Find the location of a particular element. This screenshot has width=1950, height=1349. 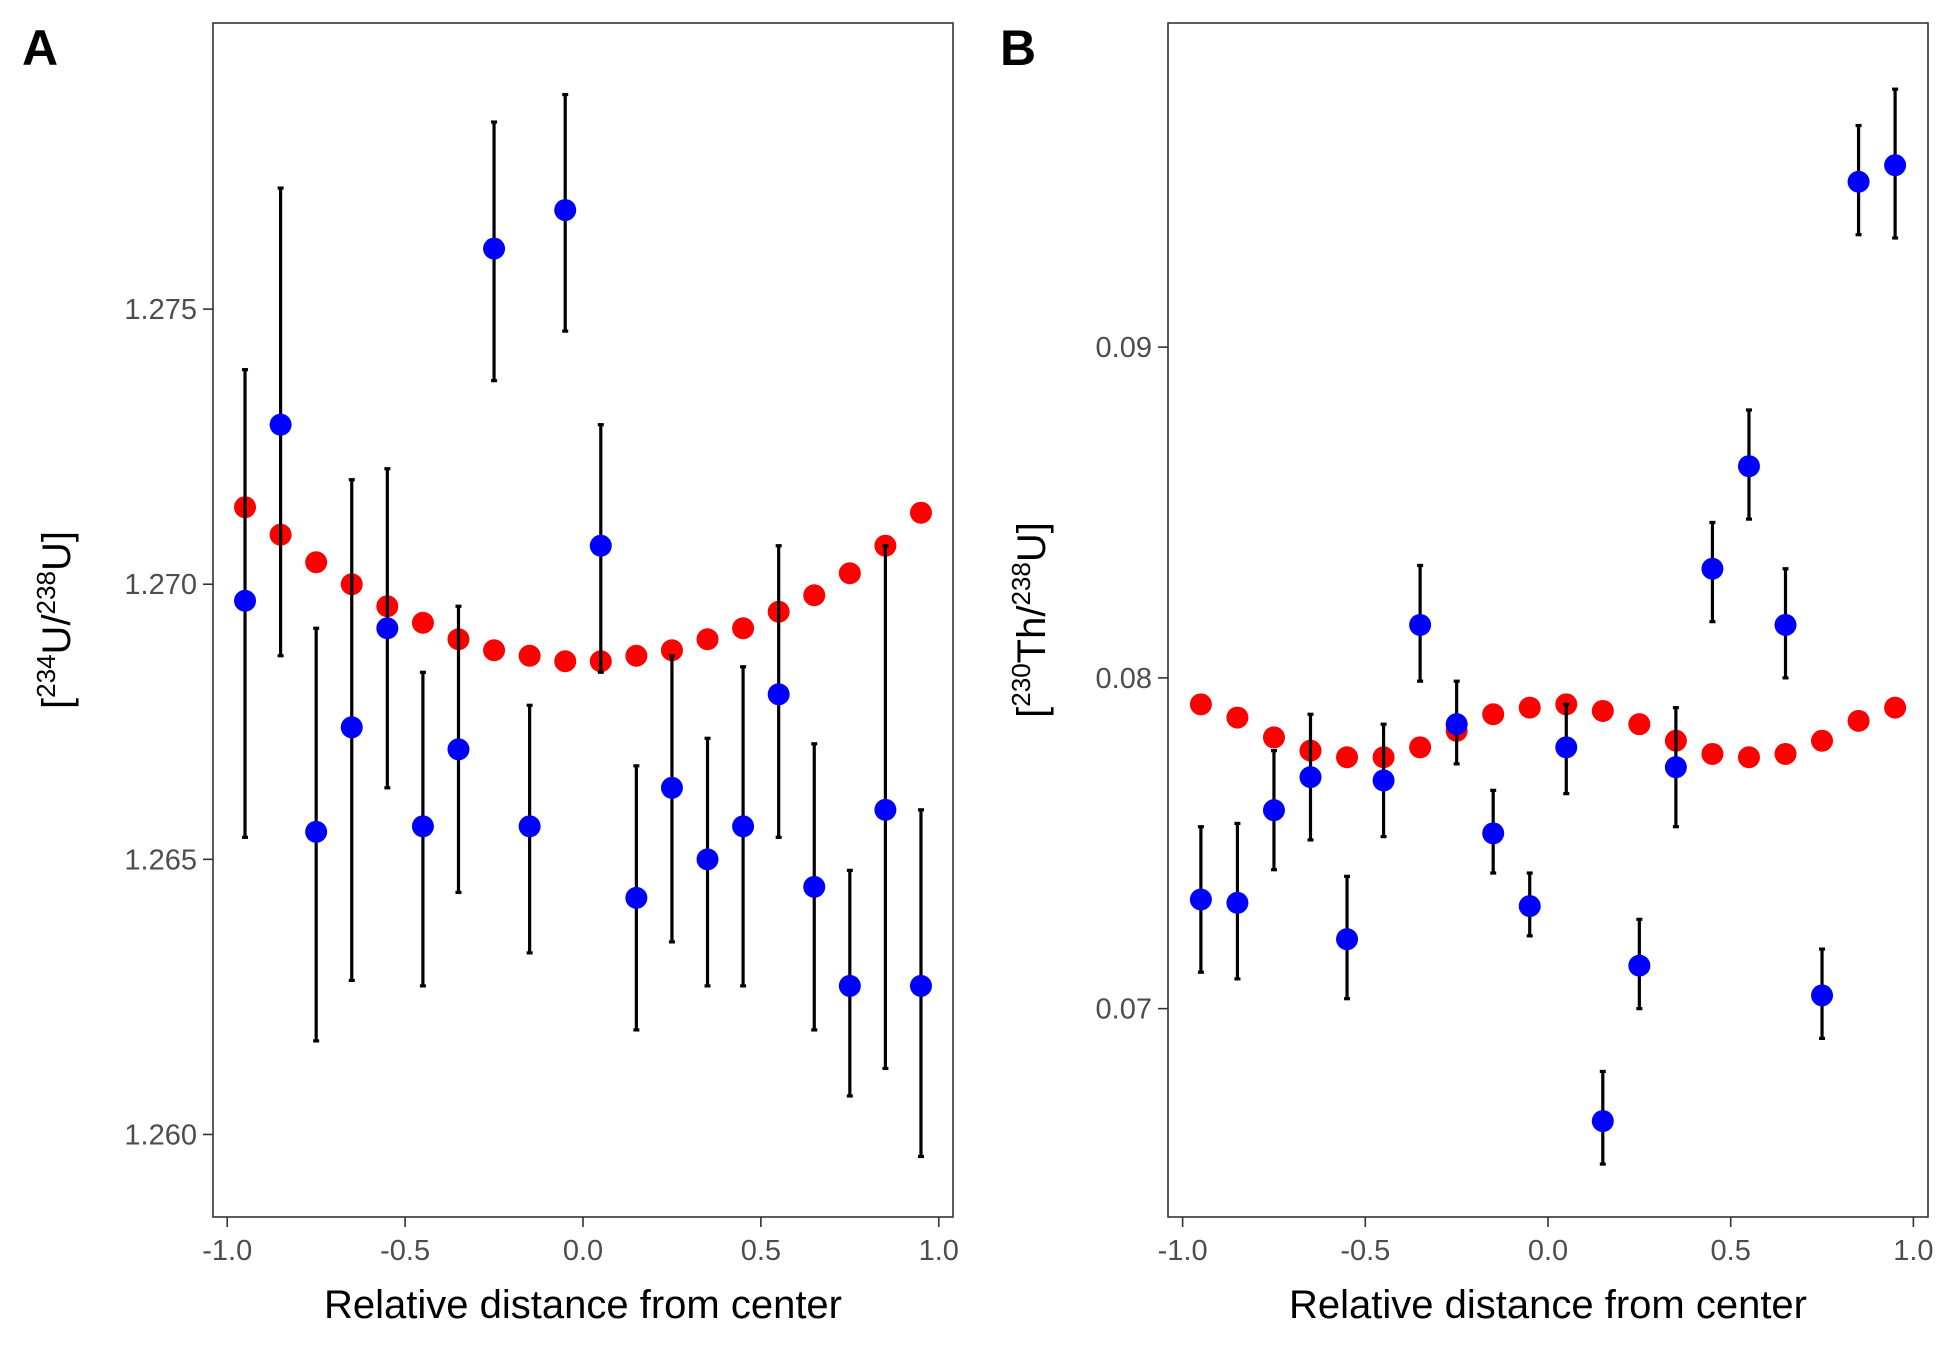

panel-a-y-axis-title: [234U/238U] is located at coordinates (55, 620).